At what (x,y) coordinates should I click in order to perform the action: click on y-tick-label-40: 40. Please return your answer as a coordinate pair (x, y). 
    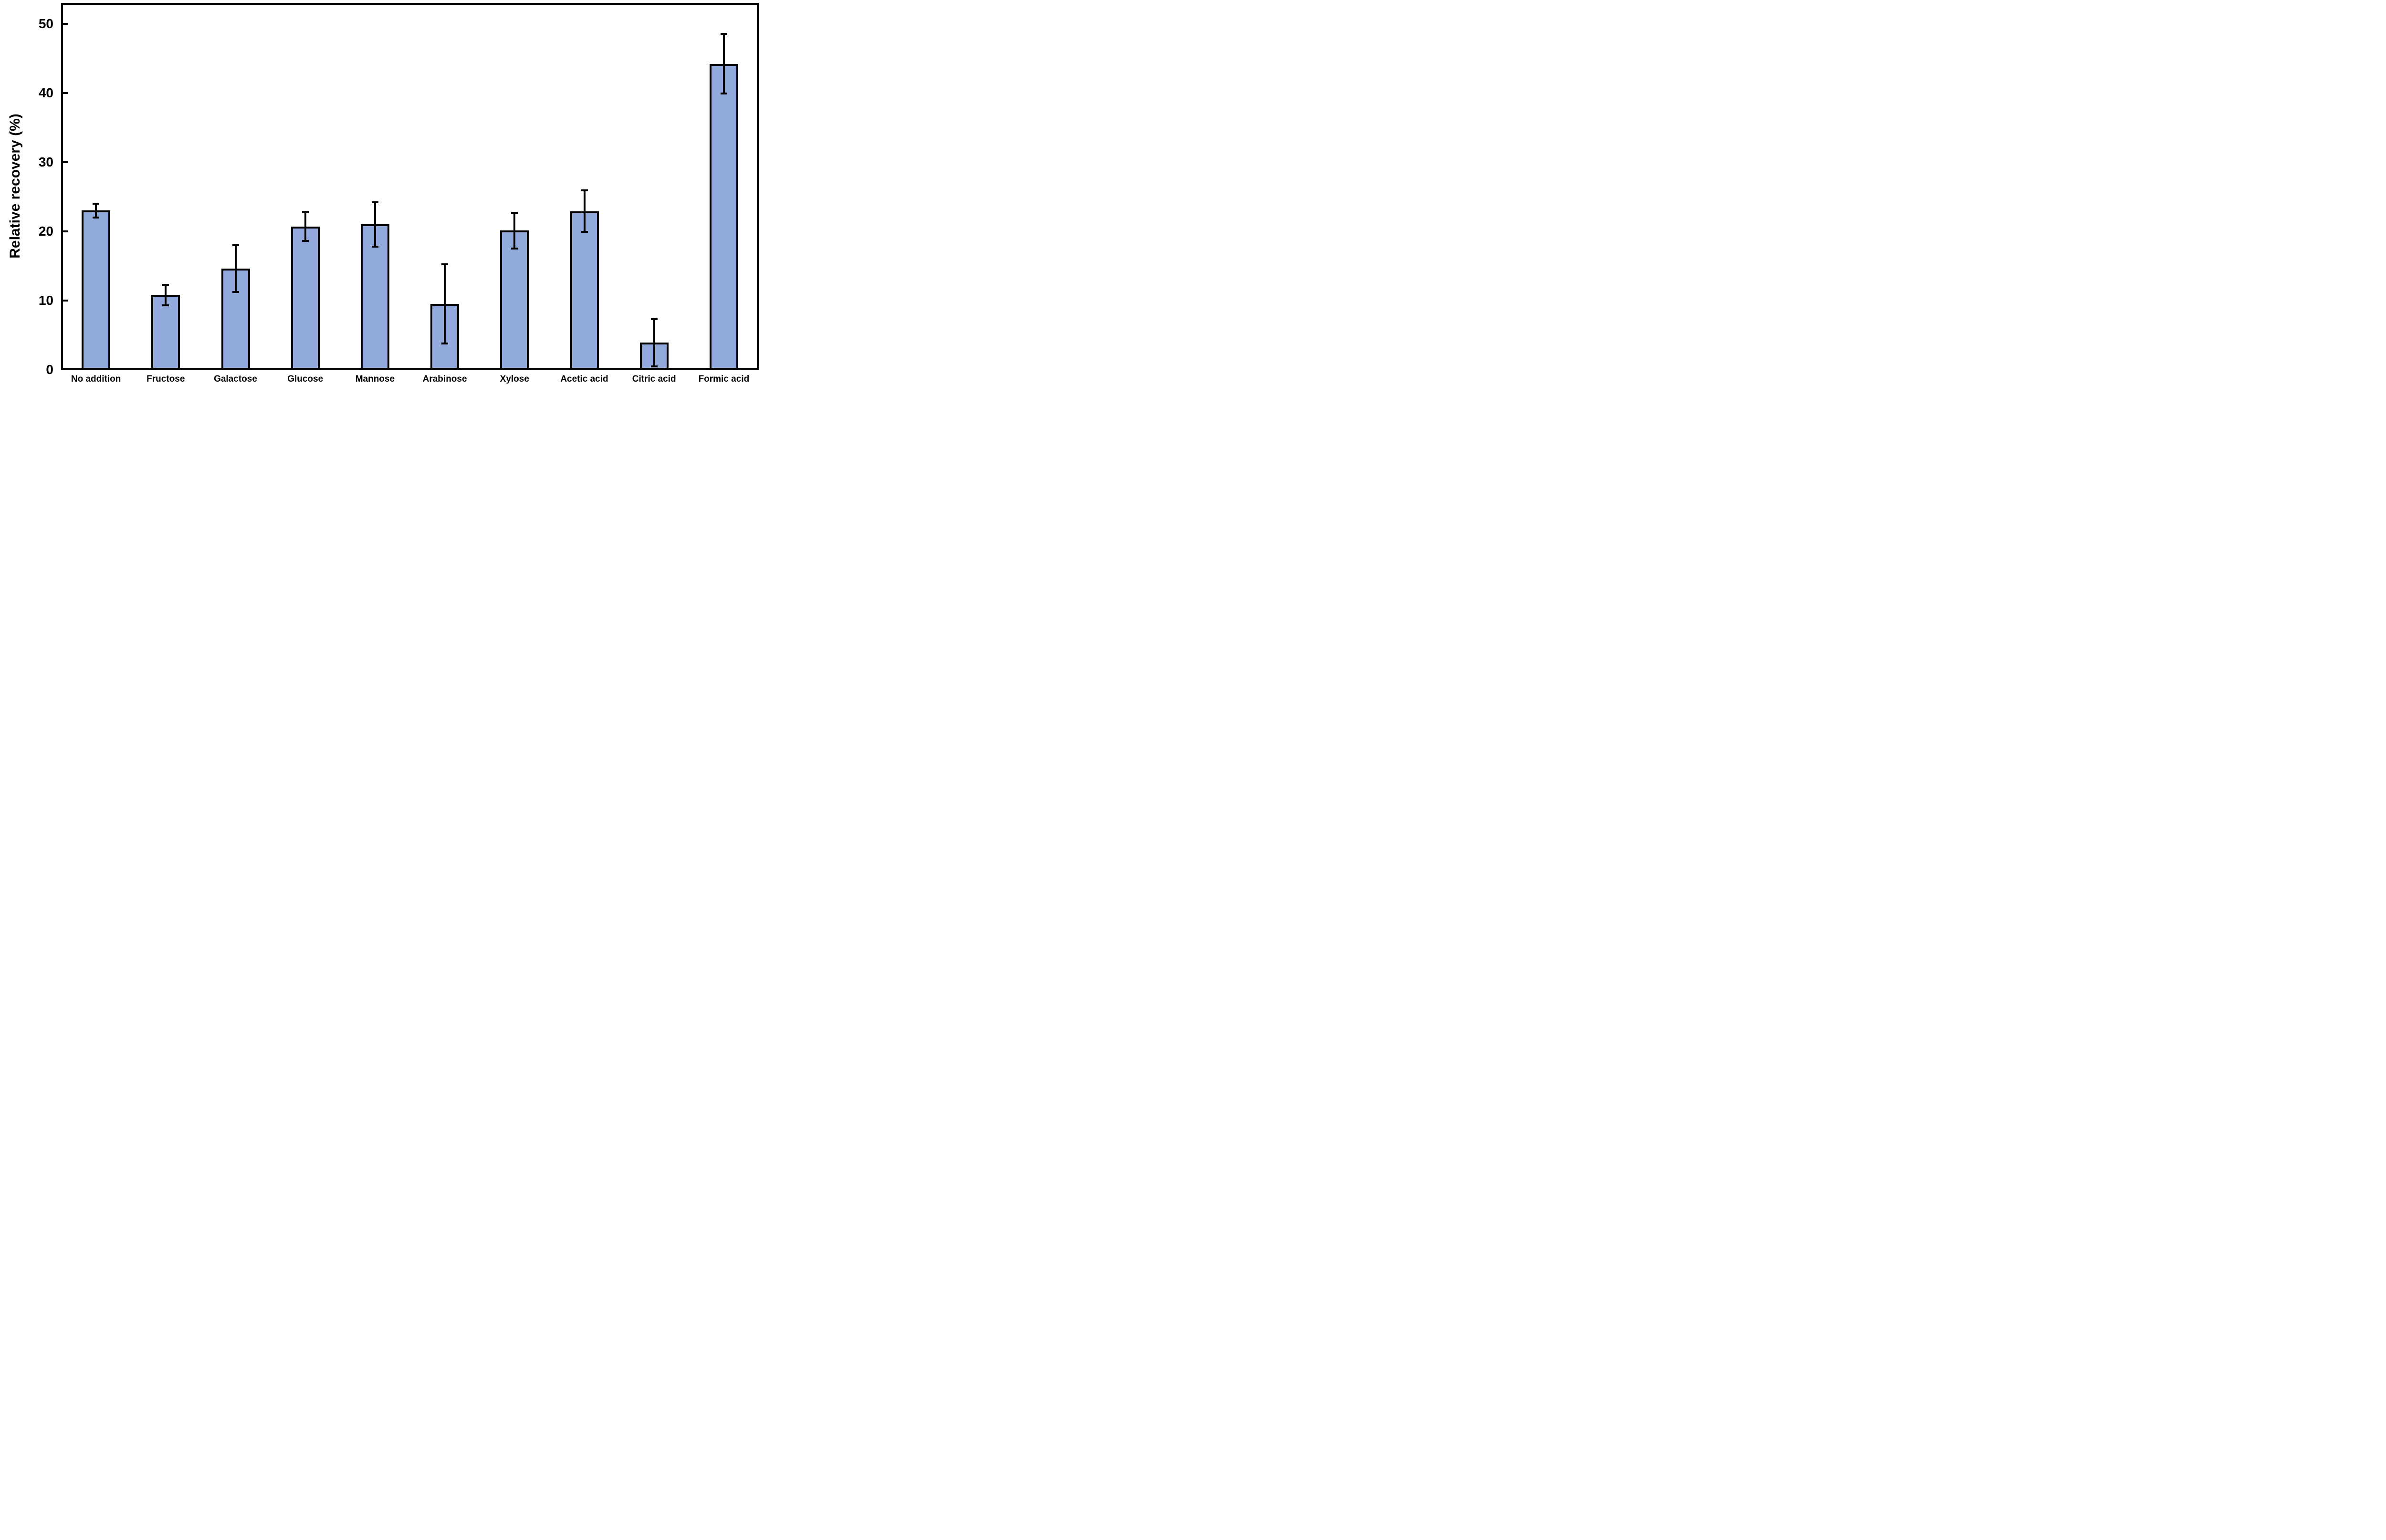
    Looking at the image, I should click on (45, 92).